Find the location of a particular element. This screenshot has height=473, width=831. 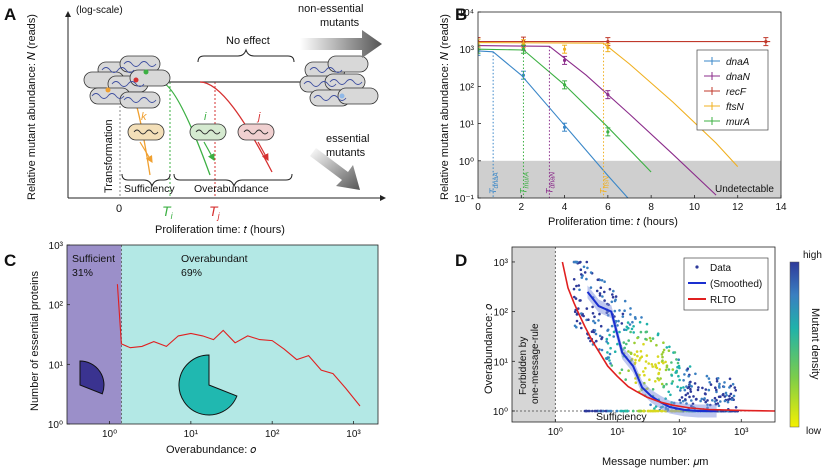

d-y-label: Overabundance: 𝑜 is located at coordinates (489, 349).